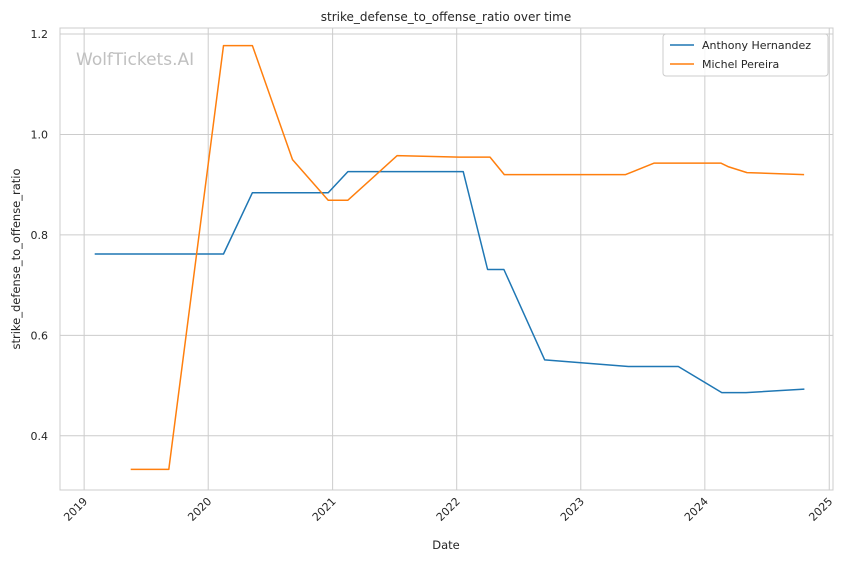 This screenshot has height=561, width=850. Describe the element at coordinates (756, 45) in the screenshot. I see `legend-label-anthony-hernandez: Anthony Hernandez` at that location.